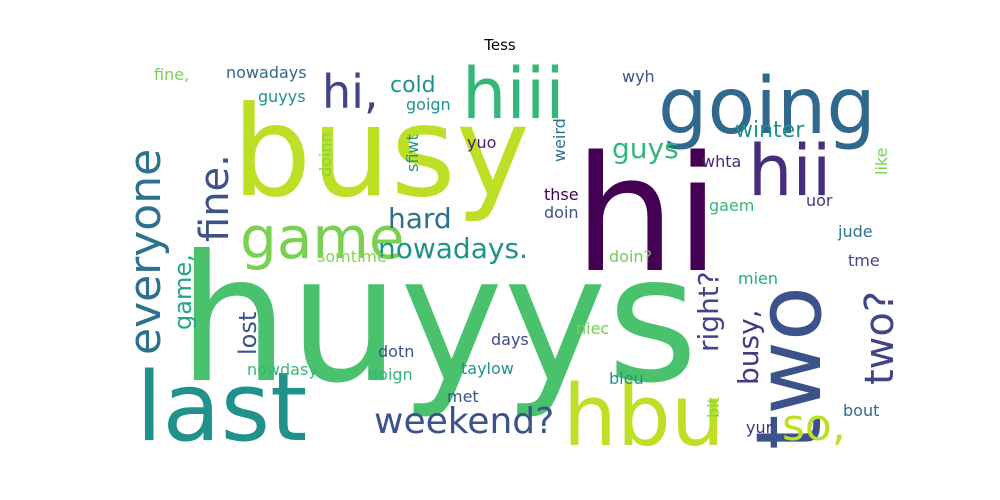  What do you see at coordinates (861, 410) in the screenshot?
I see `word-bout-54: bout` at bounding box center [861, 410].